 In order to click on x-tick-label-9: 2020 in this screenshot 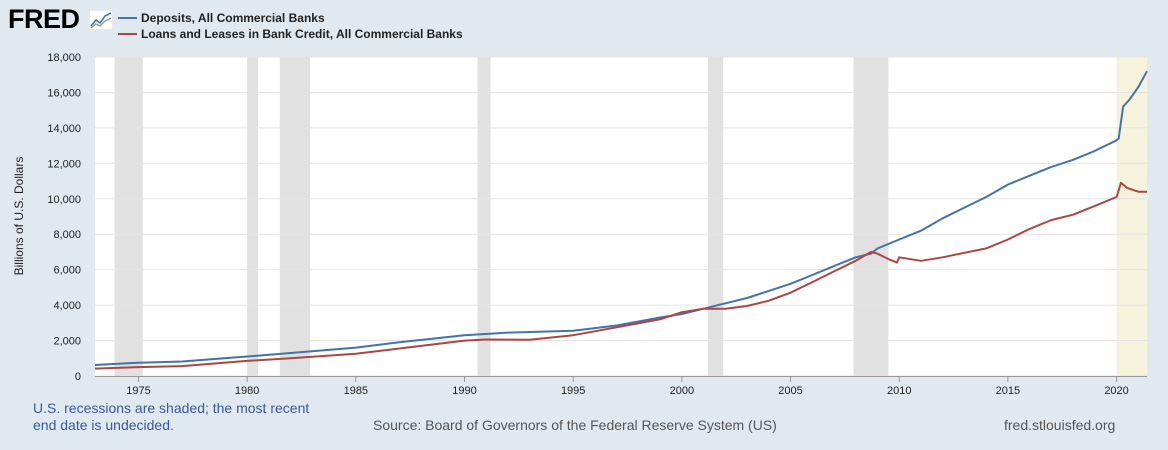, I will do `click(1116, 391)`.